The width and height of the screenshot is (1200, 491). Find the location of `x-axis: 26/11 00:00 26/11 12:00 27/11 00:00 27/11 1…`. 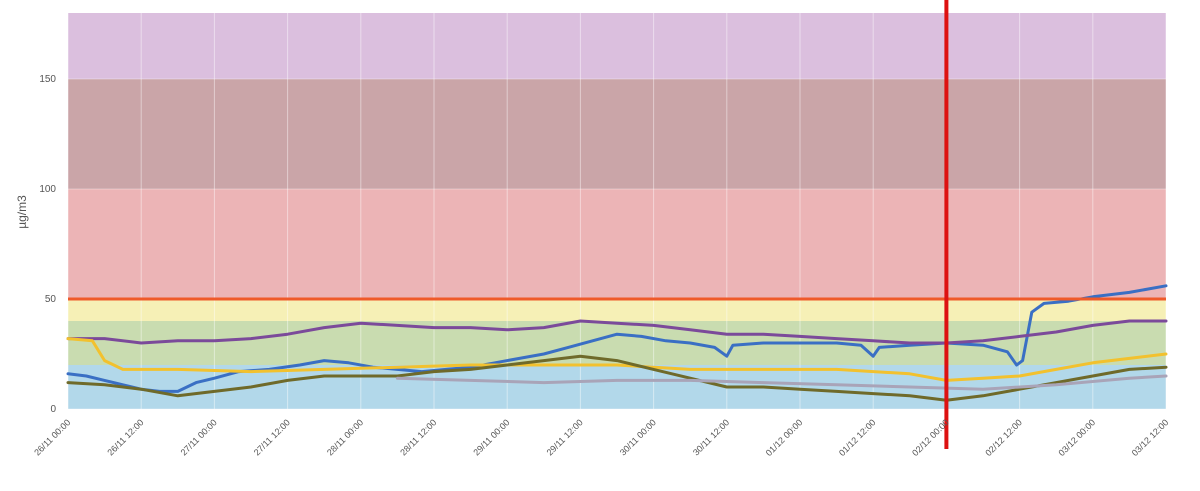

x-axis: 26/11 00:00 26/11 12:00 27/11 00:00 27/11 1… is located at coordinates (601, 437).